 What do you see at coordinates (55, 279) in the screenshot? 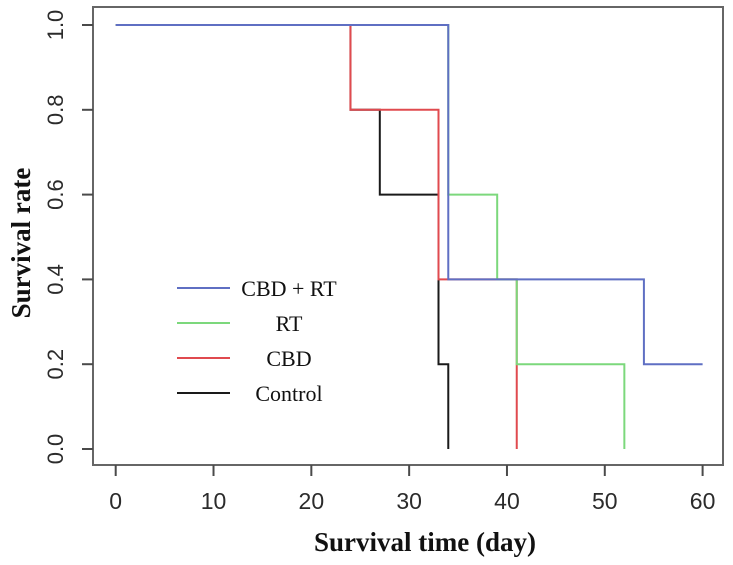
I see `y-tick-label: 0.4` at bounding box center [55, 279].